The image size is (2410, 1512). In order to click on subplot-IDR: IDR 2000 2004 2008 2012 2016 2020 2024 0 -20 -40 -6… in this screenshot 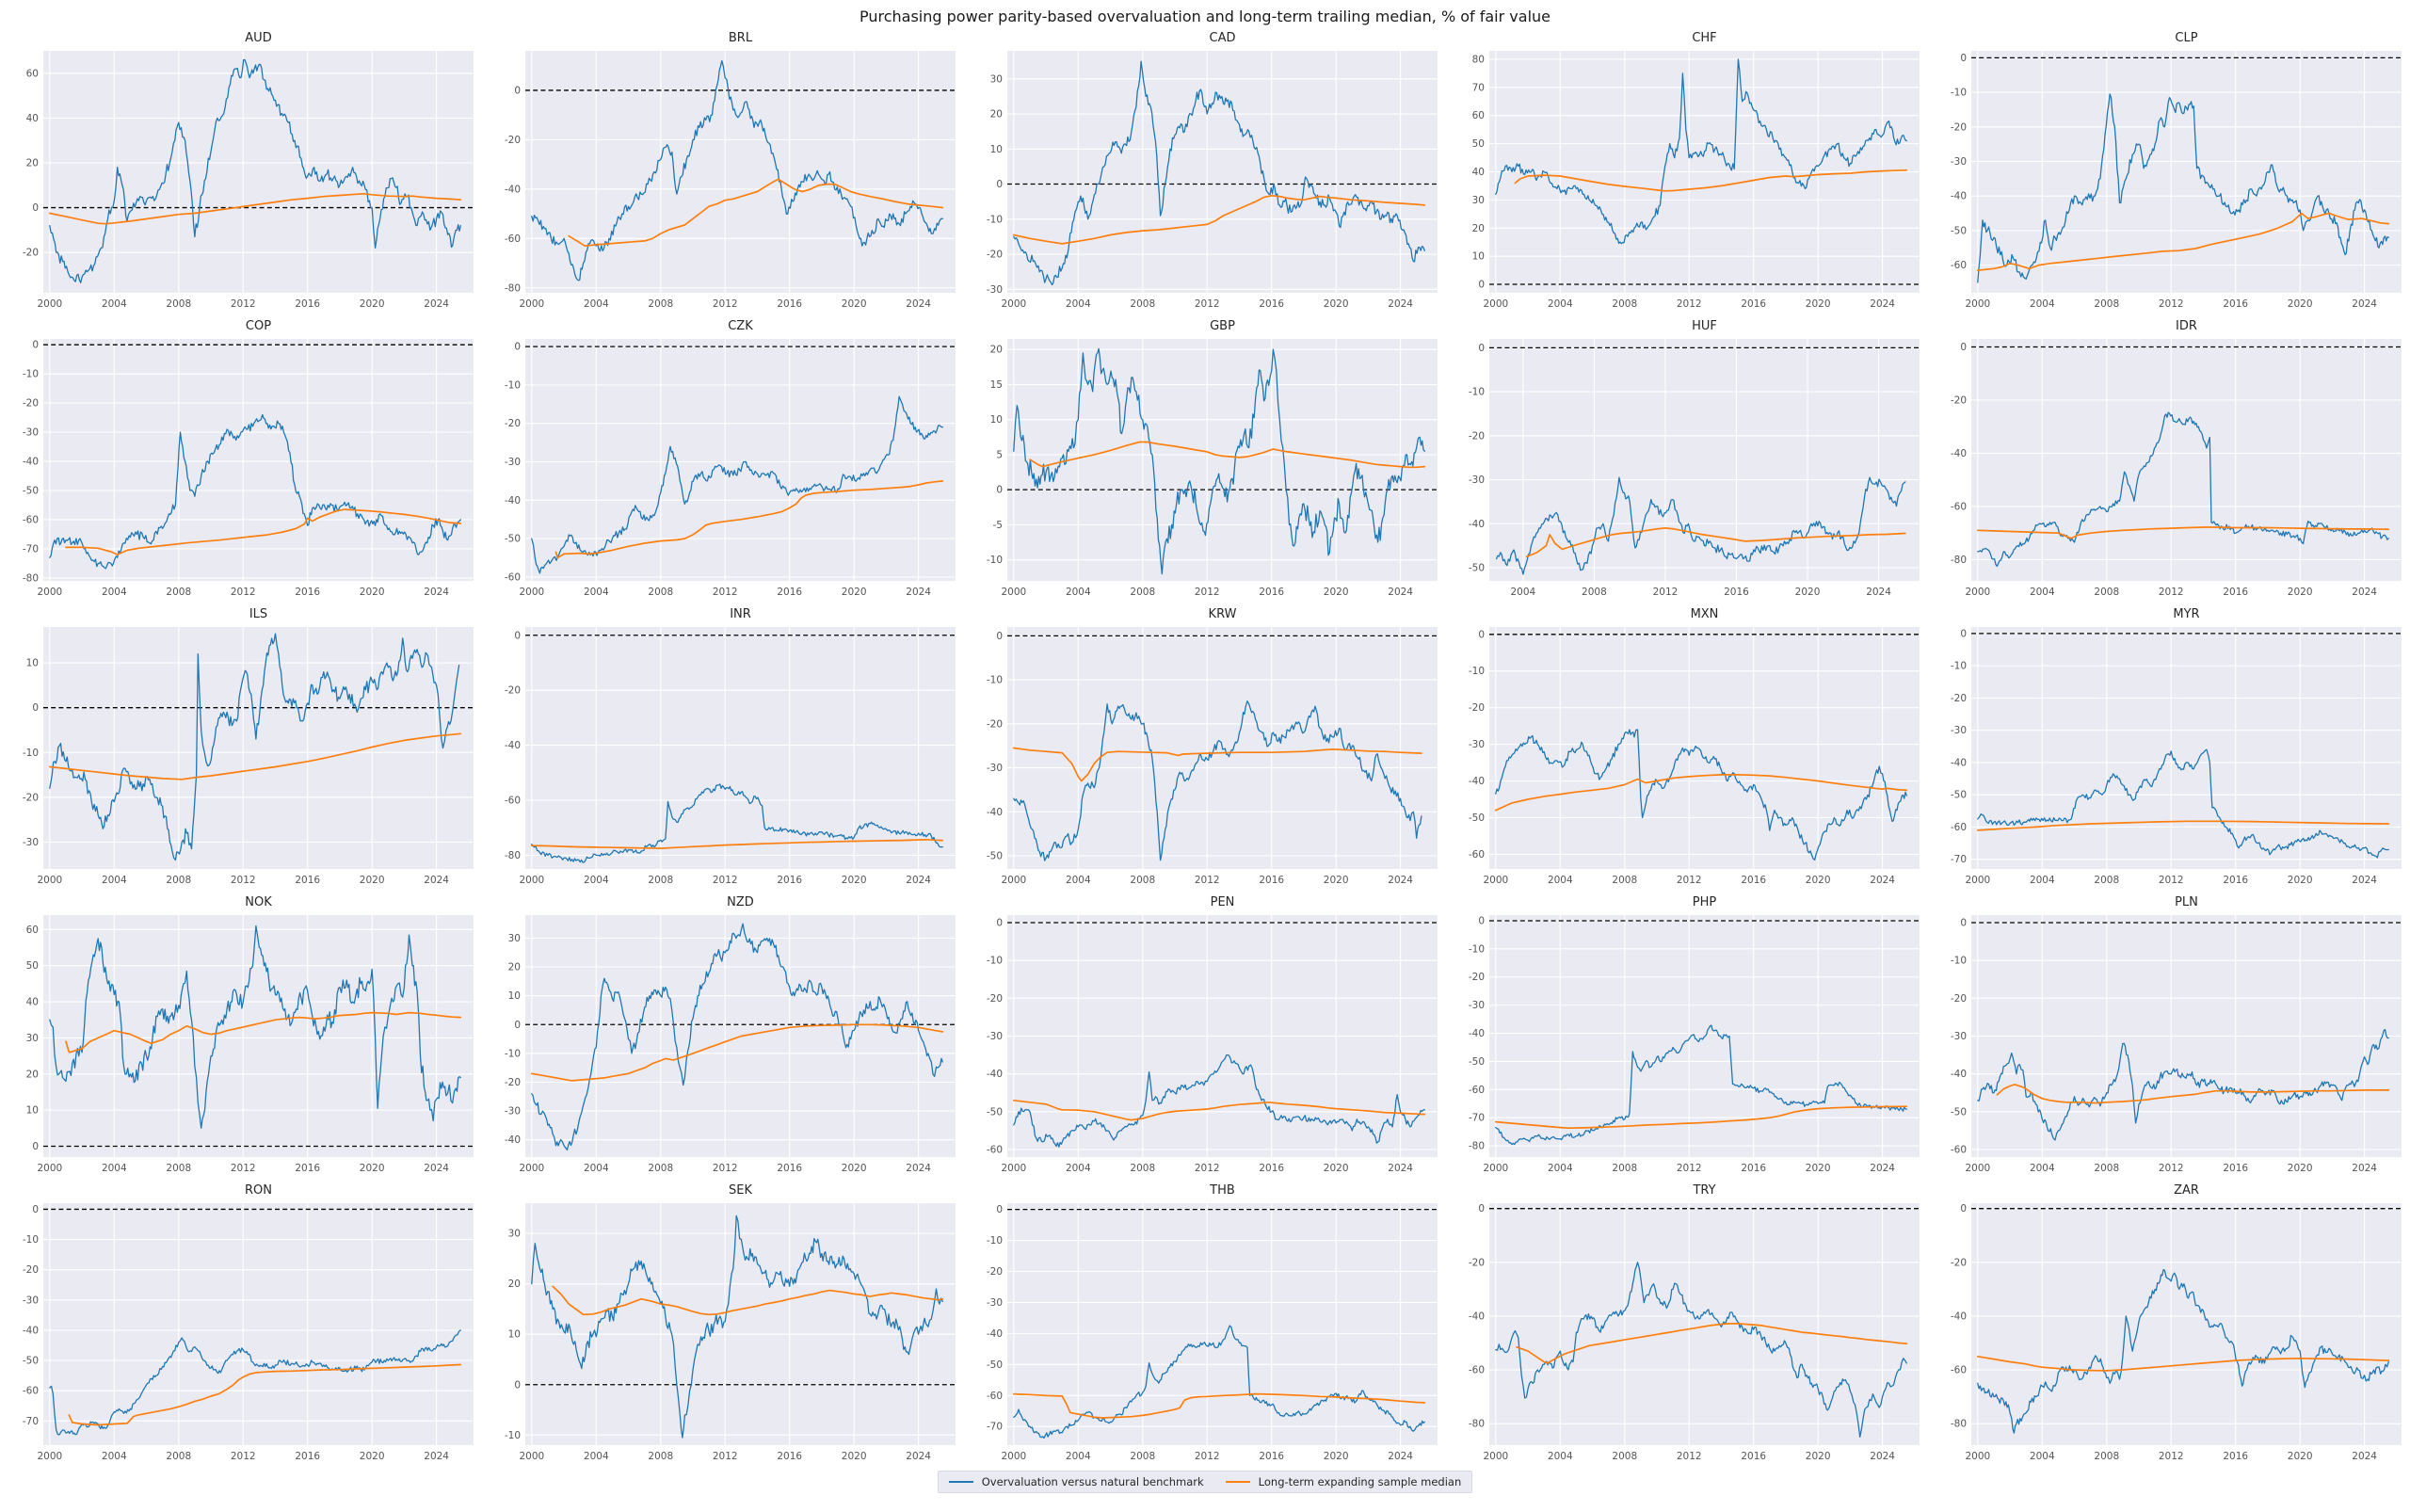, I will do `click(2169, 460)`.